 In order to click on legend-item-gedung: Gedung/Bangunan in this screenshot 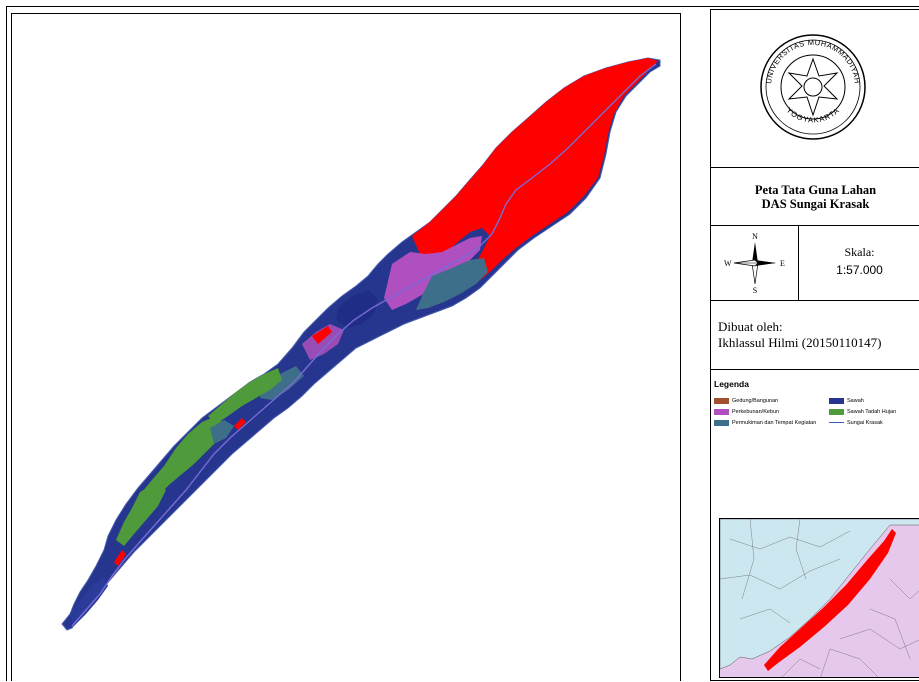, I will do `click(746, 401)`.